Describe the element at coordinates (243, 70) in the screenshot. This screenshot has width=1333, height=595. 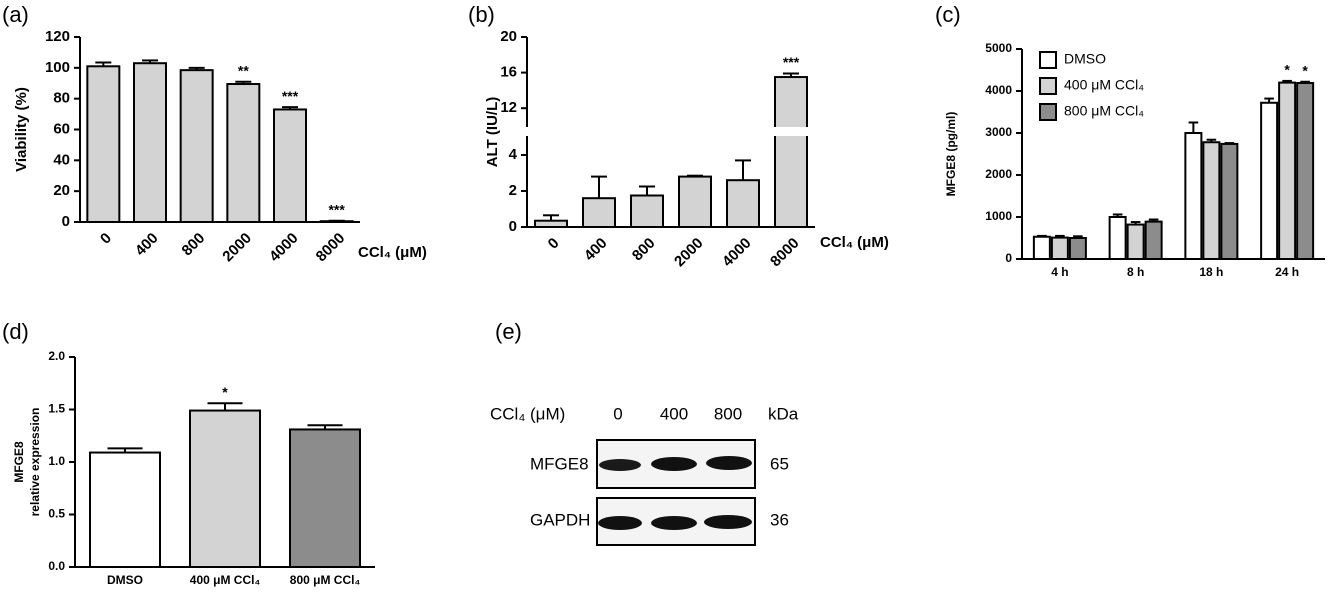
I see `annotation: **` at that location.